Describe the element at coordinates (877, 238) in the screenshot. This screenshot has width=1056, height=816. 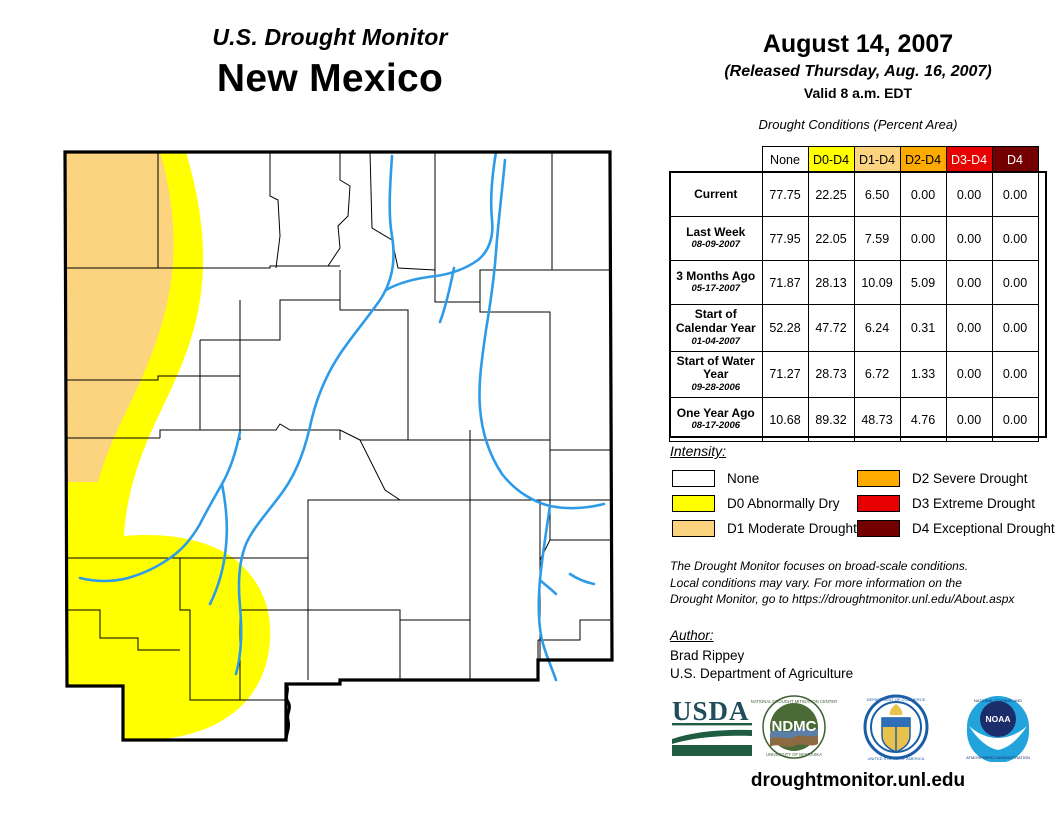
I see `cell-d1d4: 7.59` at that location.